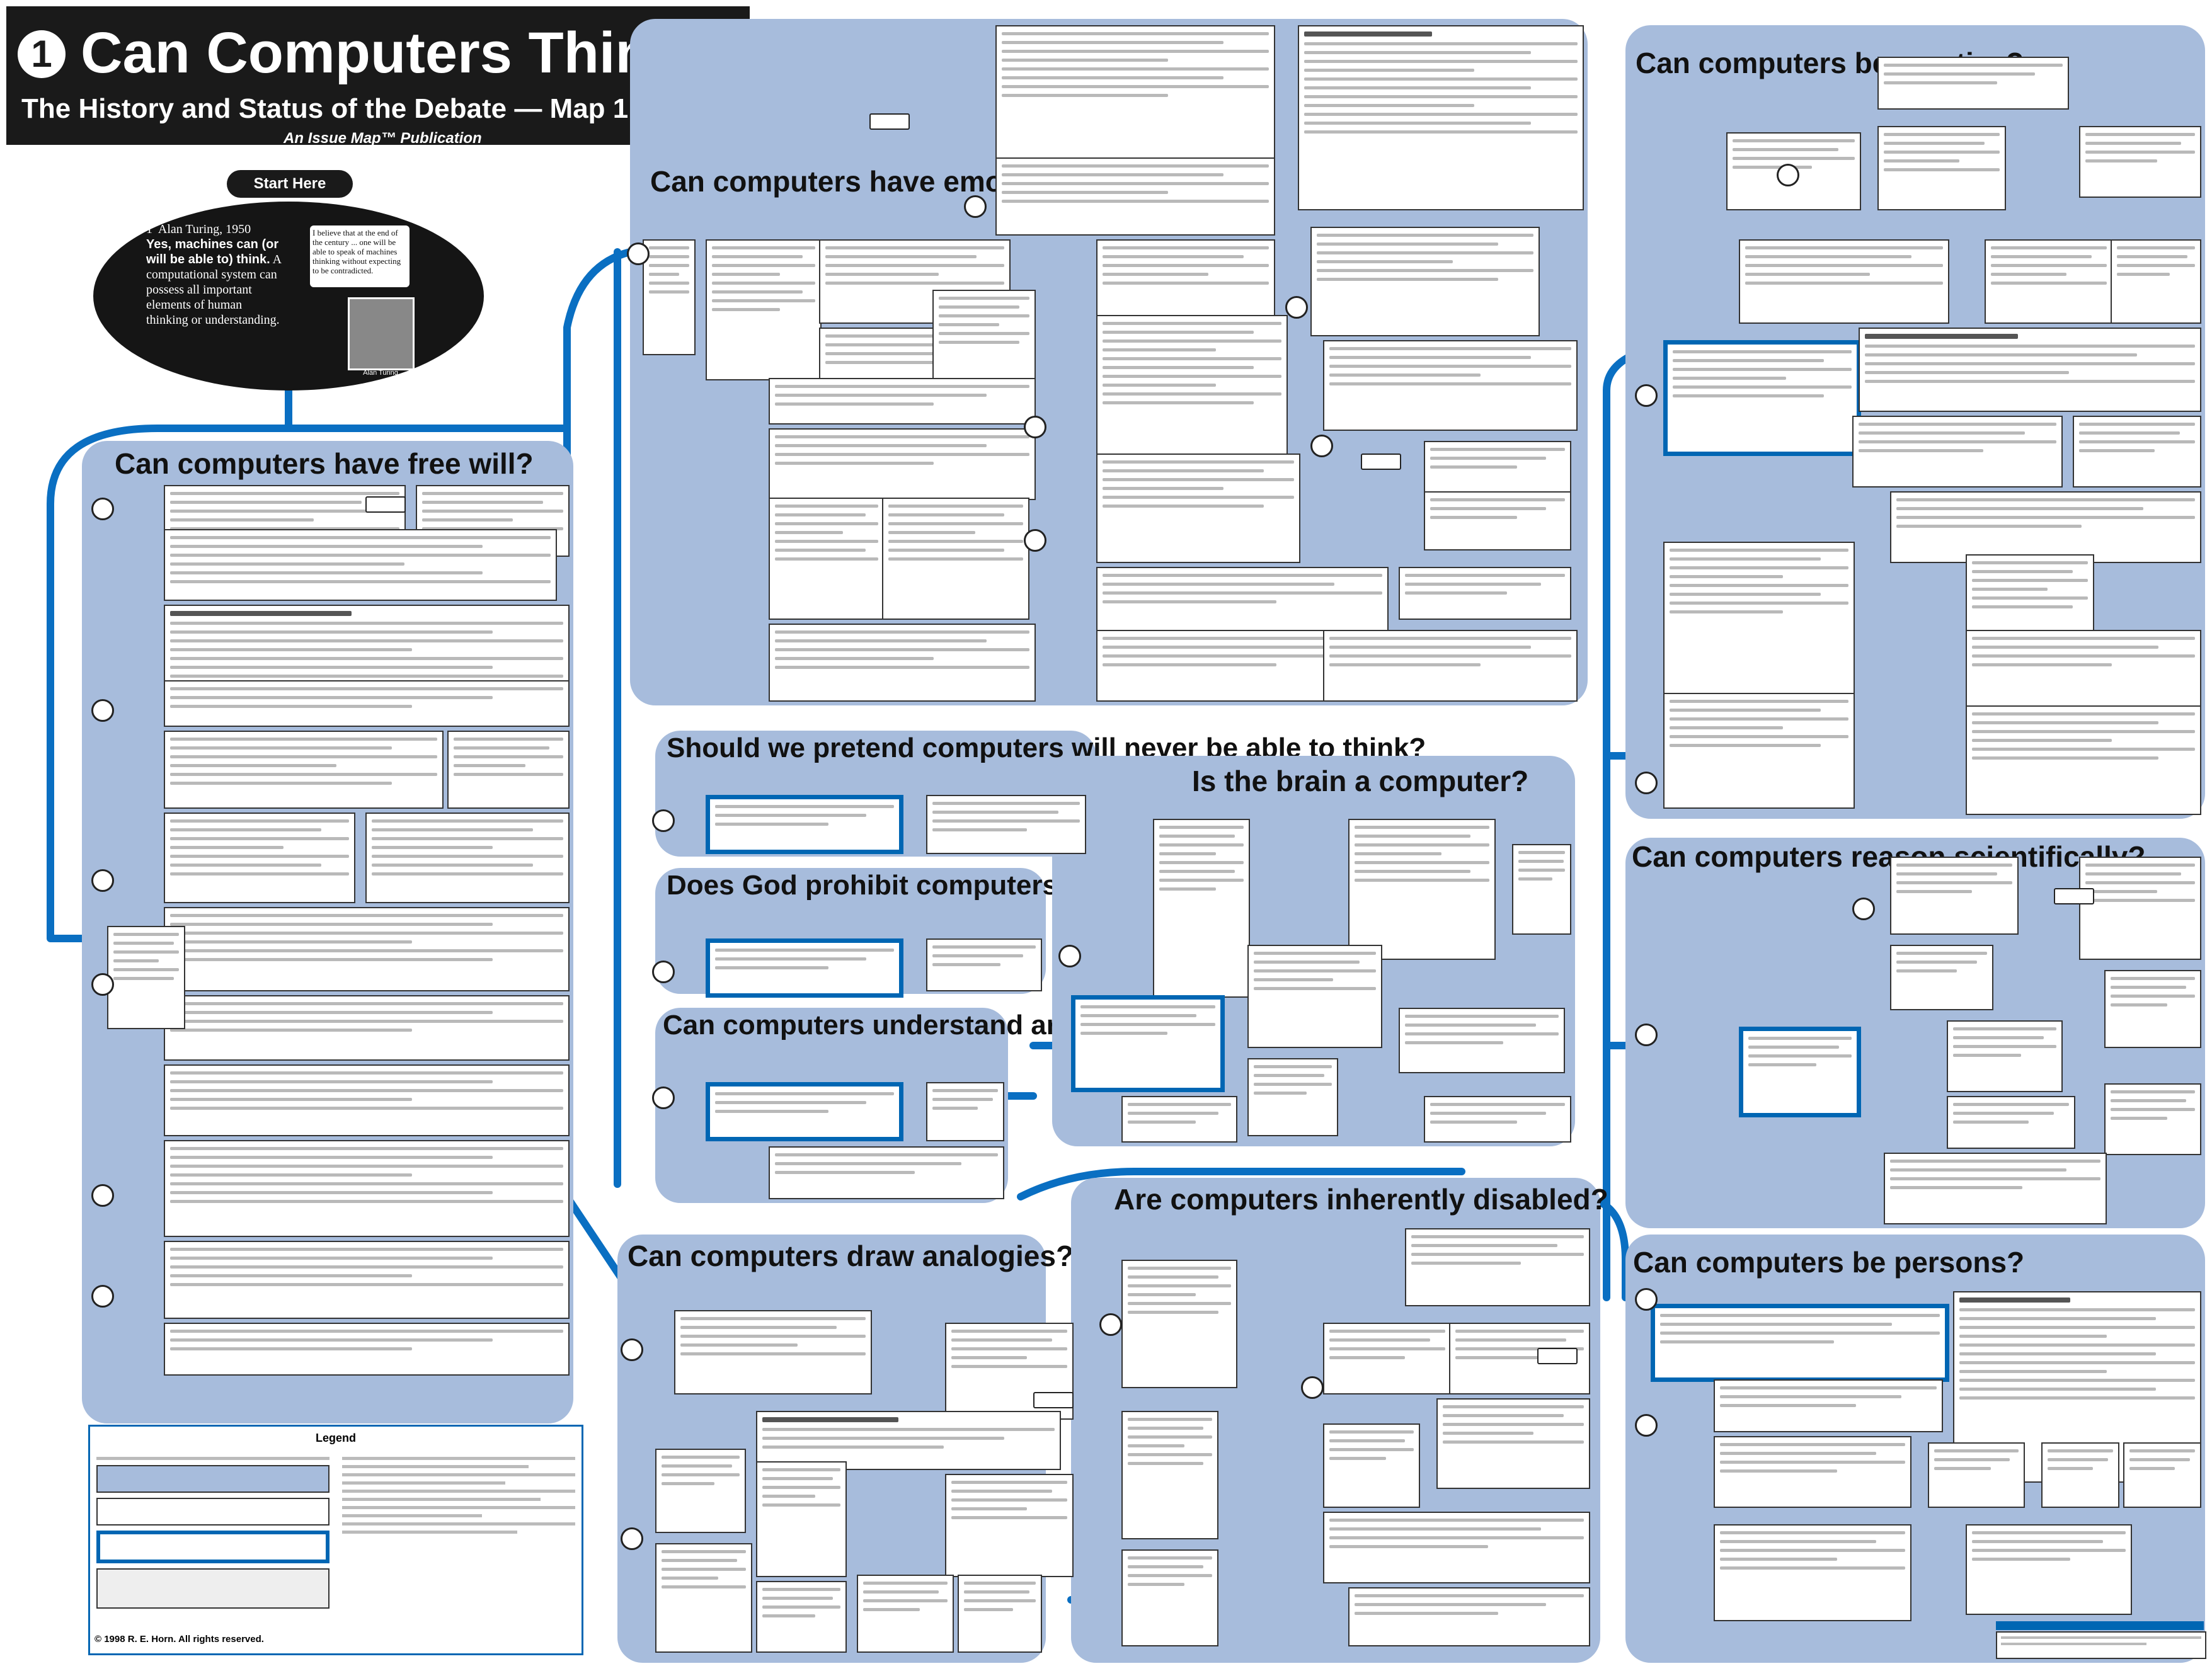 This screenshot has width=2212, height=1671. Describe the element at coordinates (288, 297) in the screenshot. I see `start-claim-blob` at that location.